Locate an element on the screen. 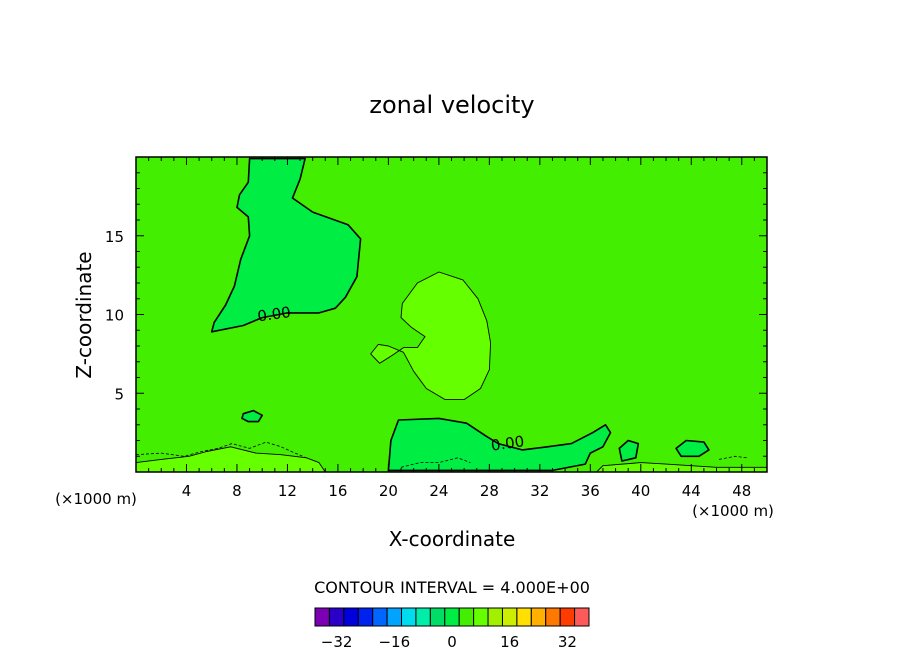 The image size is (904, 654). x-axis-label: X-coordinate is located at coordinates (452, 539).